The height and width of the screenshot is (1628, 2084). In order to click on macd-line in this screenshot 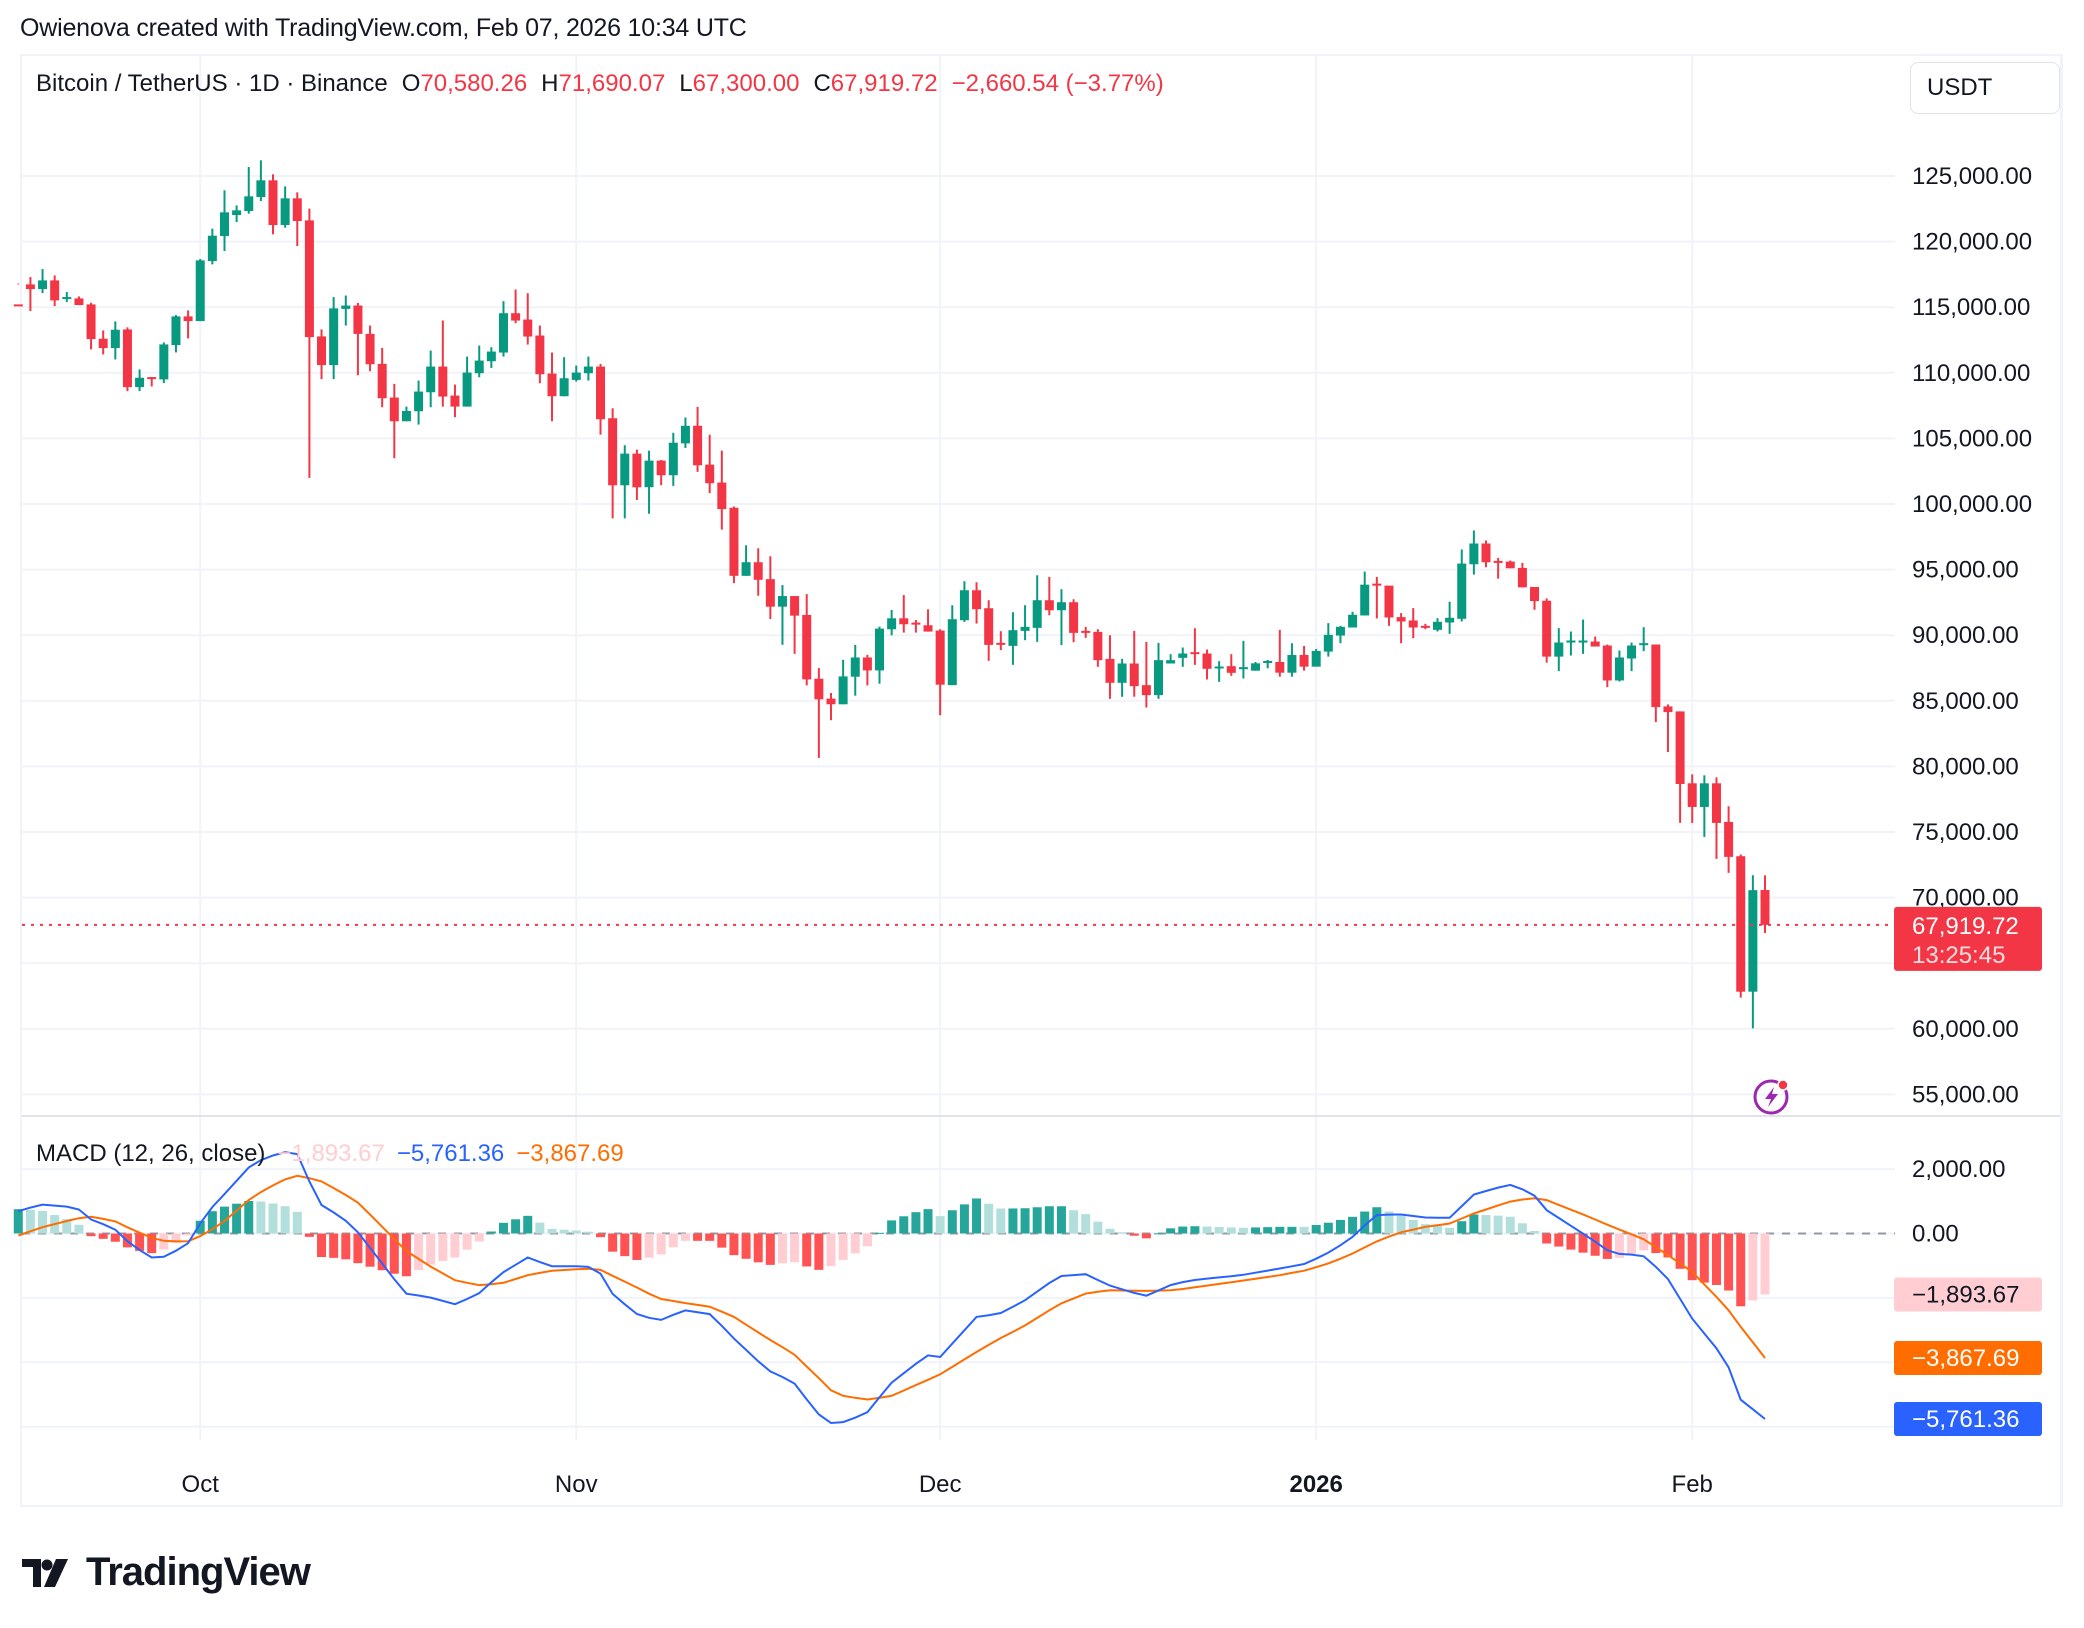, I will do `click(892, 1288)`.